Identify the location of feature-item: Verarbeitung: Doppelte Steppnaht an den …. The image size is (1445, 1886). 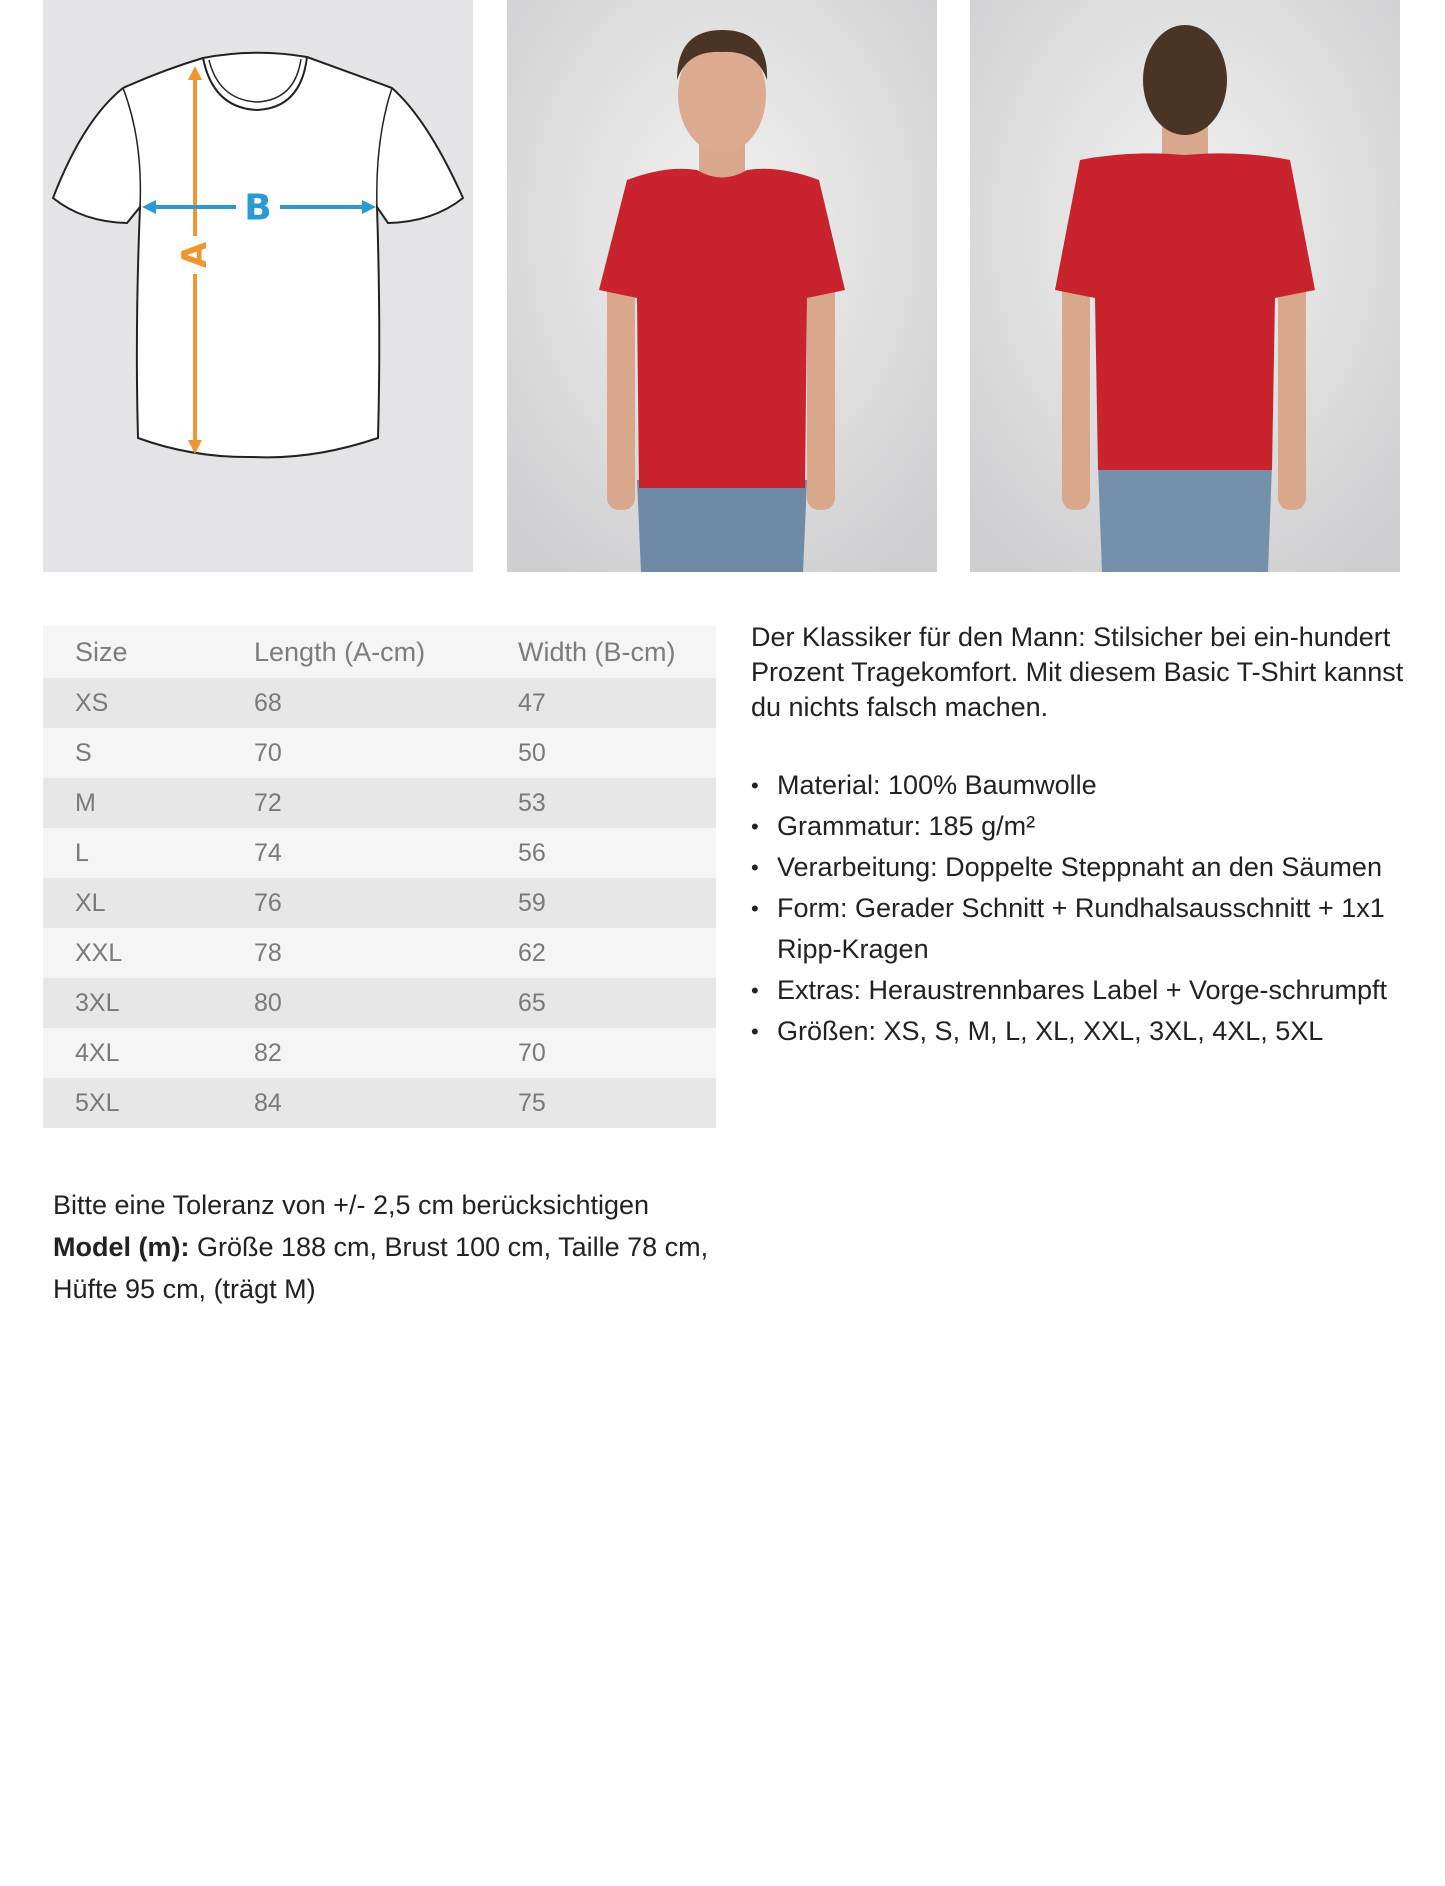
(1081, 867).